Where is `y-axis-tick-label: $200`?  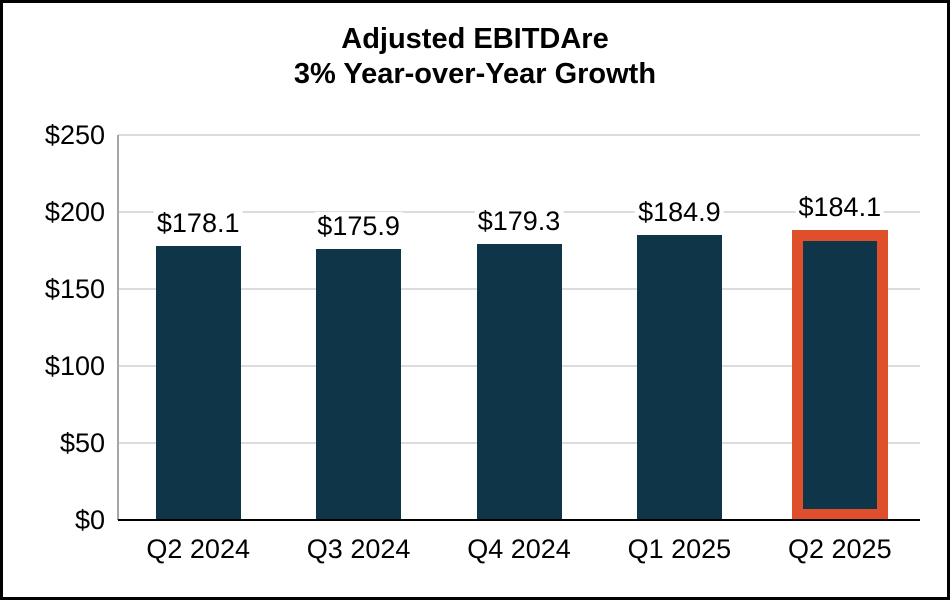 y-axis-tick-label: $200 is located at coordinates (74, 212).